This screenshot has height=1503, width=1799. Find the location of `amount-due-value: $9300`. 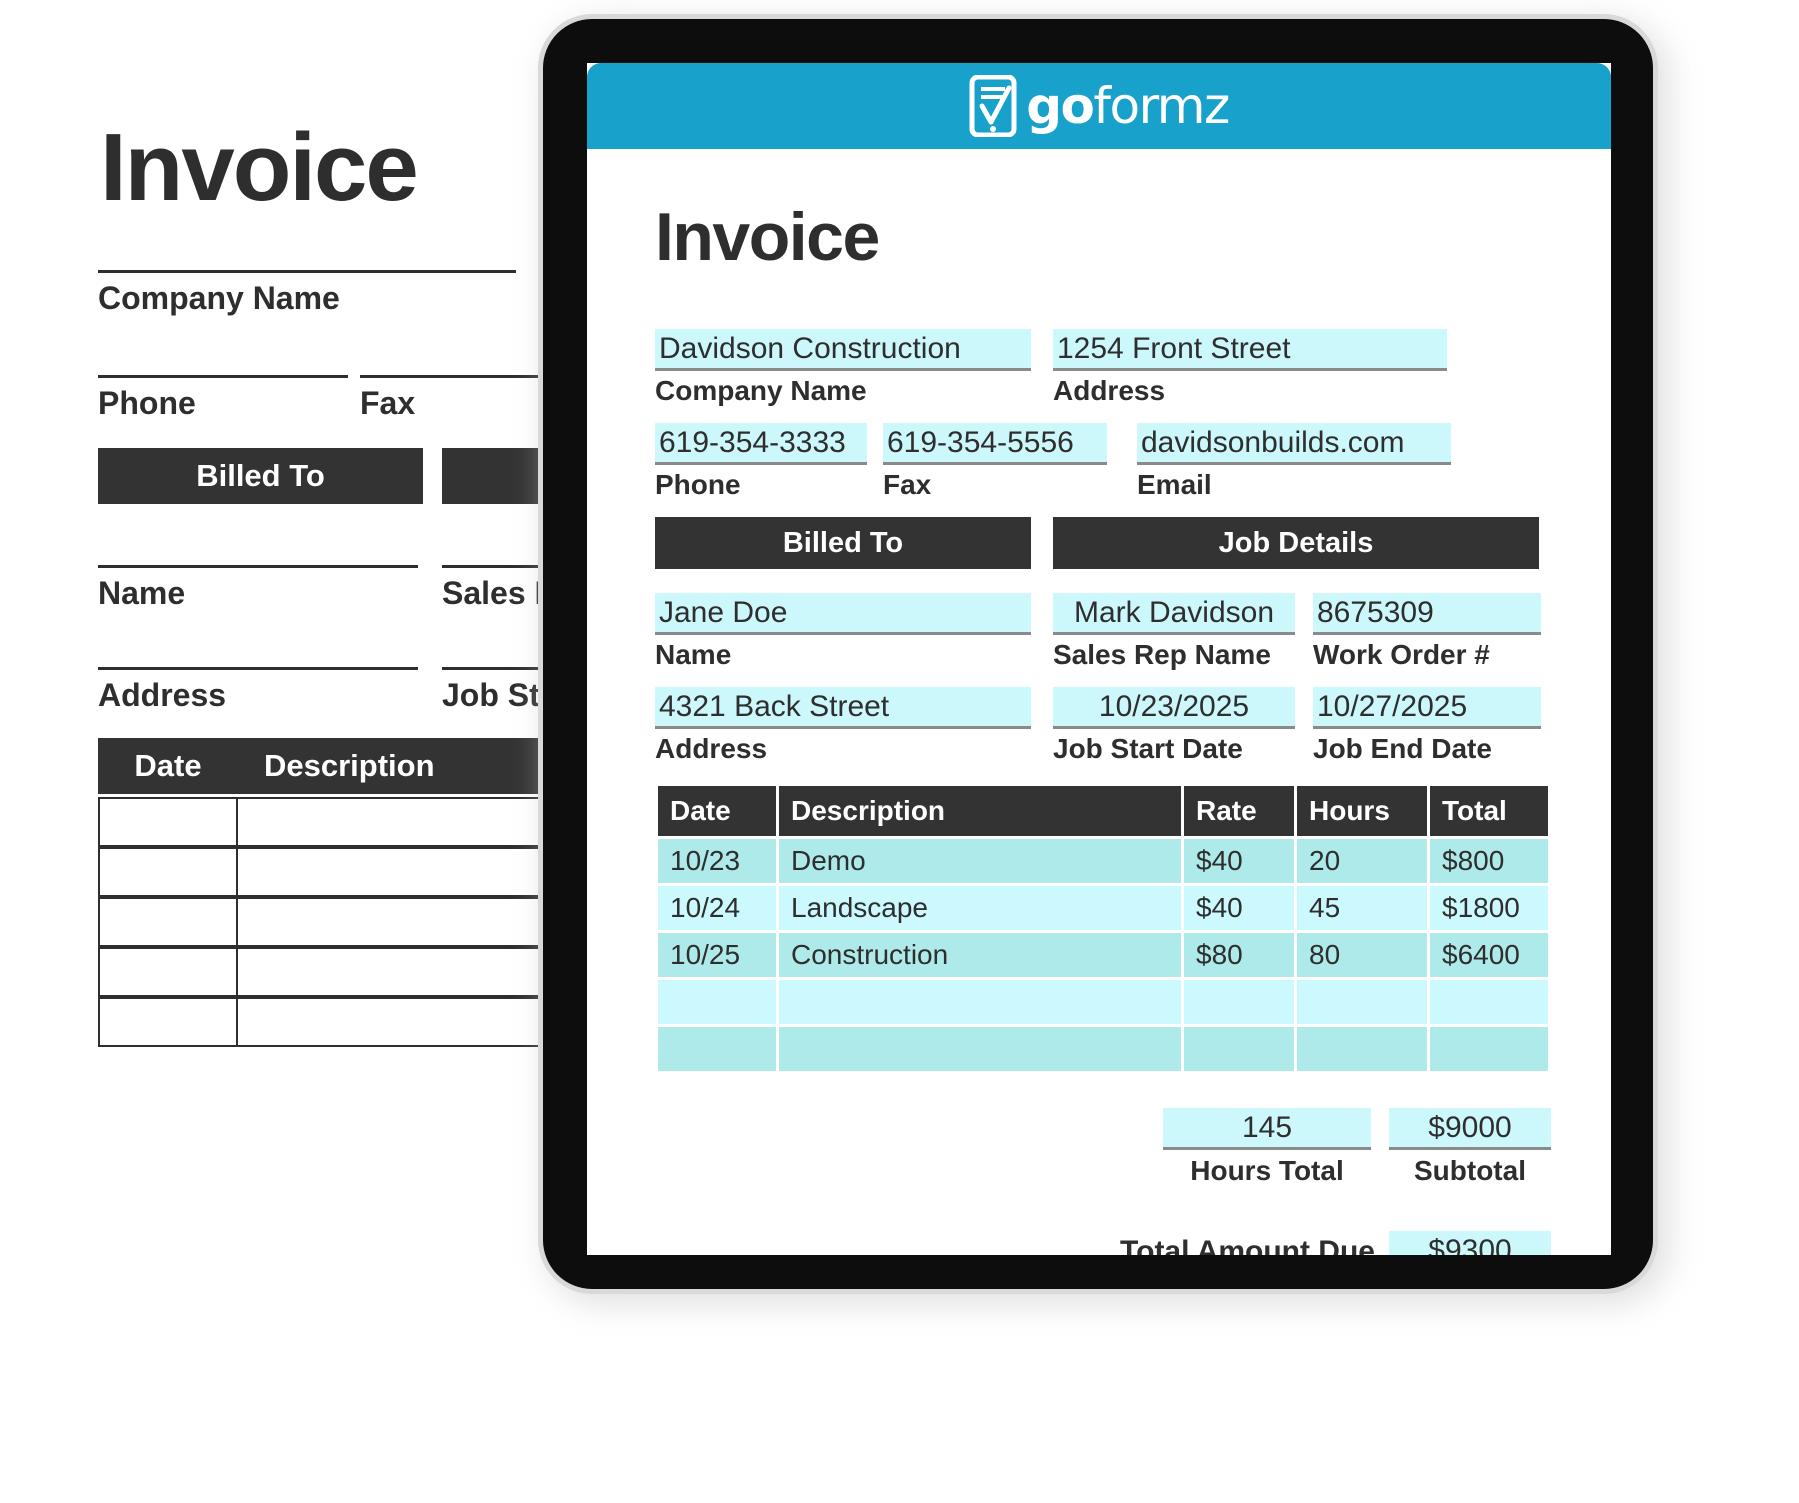

amount-due-value: $9300 is located at coordinates (1470, 1243).